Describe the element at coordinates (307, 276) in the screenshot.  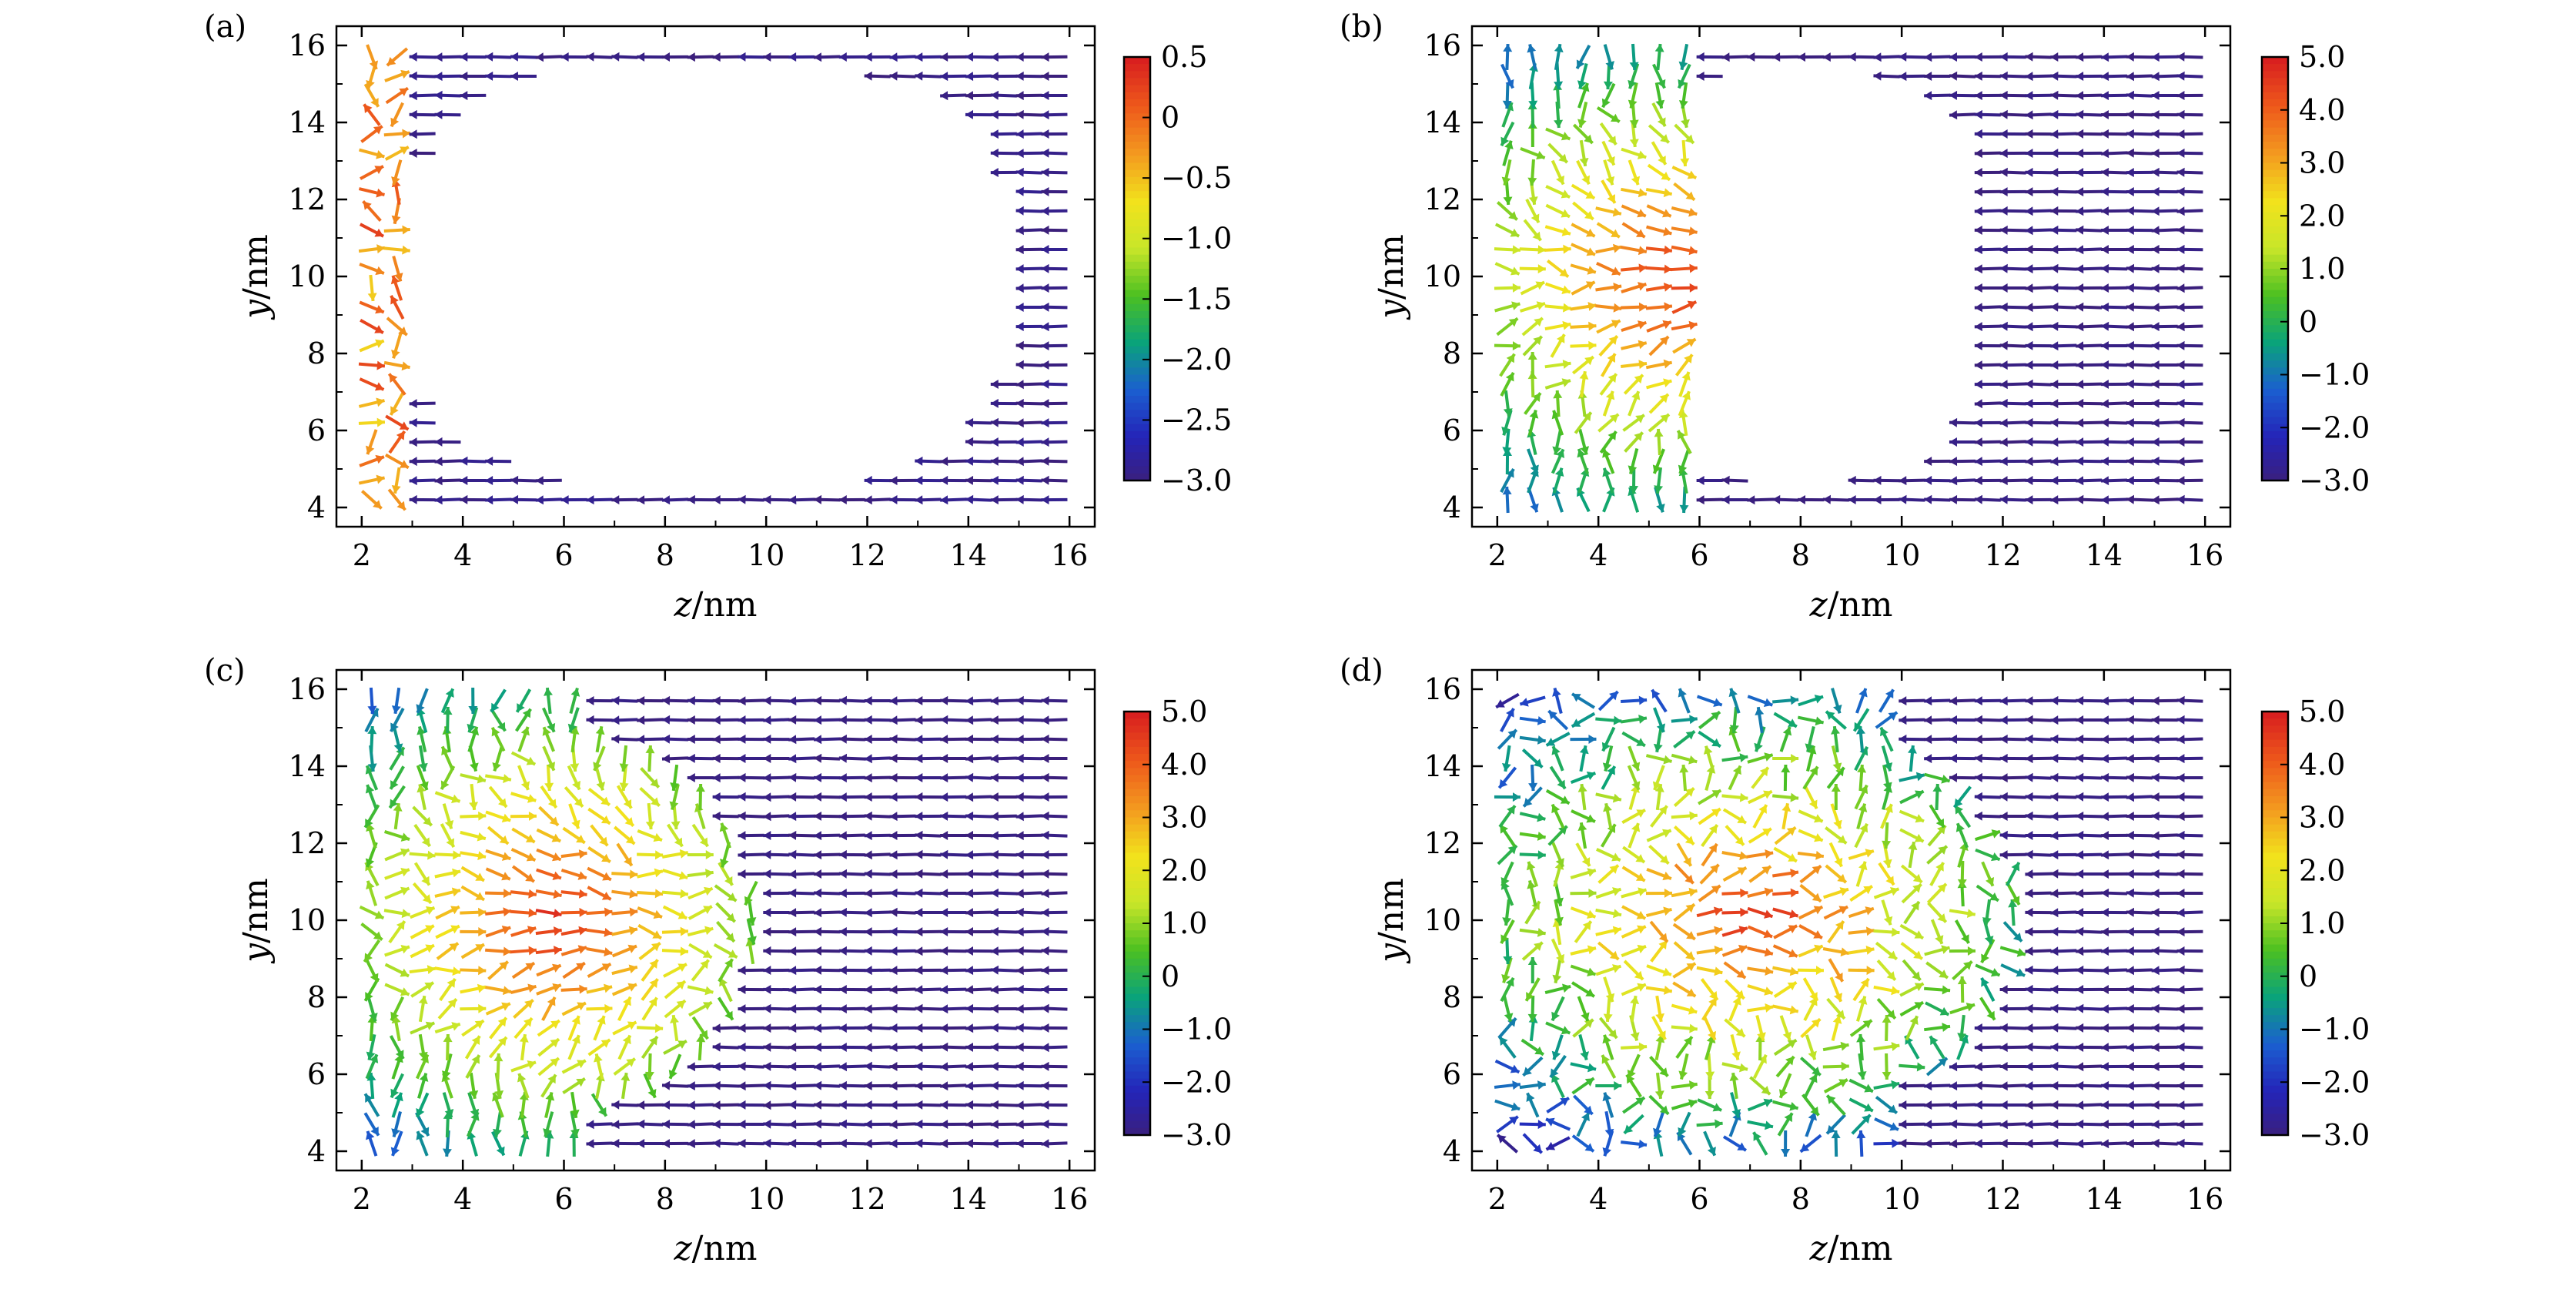
I see `y-tick-label: 10` at that location.